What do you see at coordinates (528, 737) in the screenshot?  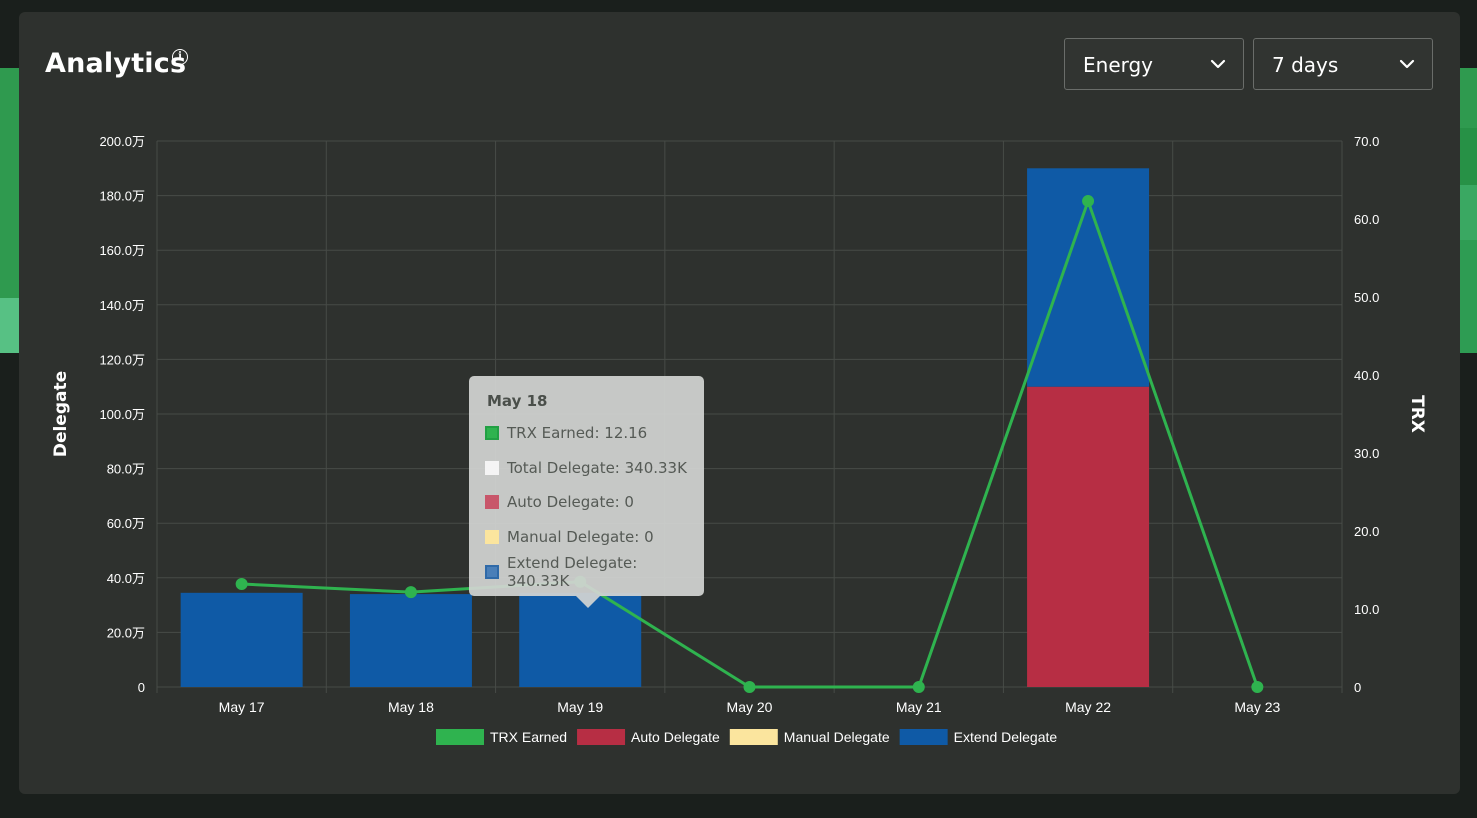 I see `legend-label: TRX Earned` at bounding box center [528, 737].